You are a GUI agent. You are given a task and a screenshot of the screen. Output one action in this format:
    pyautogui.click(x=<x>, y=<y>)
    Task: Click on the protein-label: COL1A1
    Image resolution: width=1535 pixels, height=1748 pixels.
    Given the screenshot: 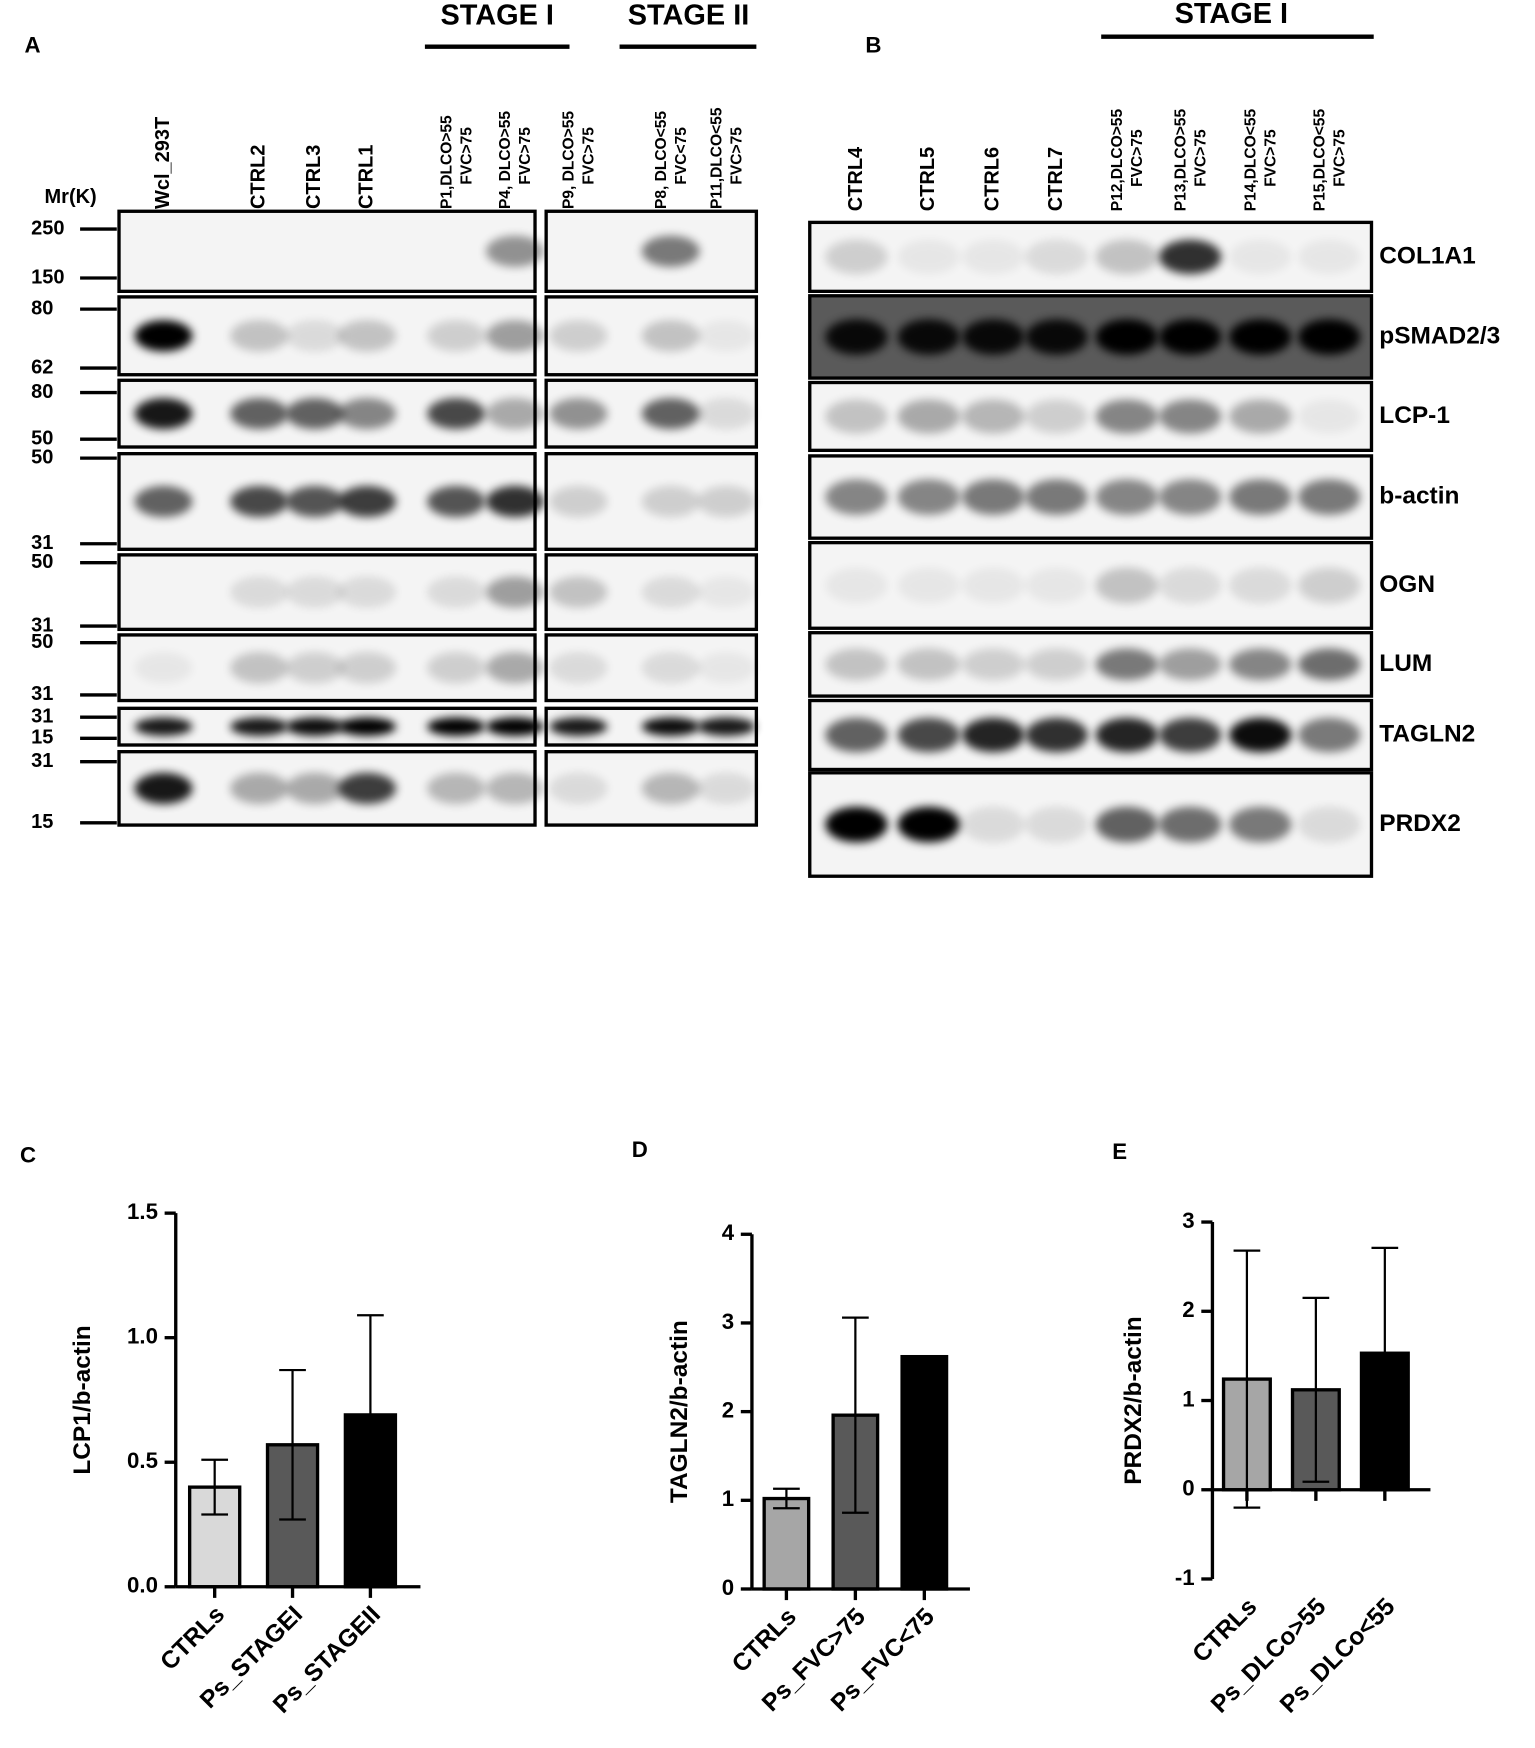 What is the action you would take?
    pyautogui.click(x=1427, y=255)
    